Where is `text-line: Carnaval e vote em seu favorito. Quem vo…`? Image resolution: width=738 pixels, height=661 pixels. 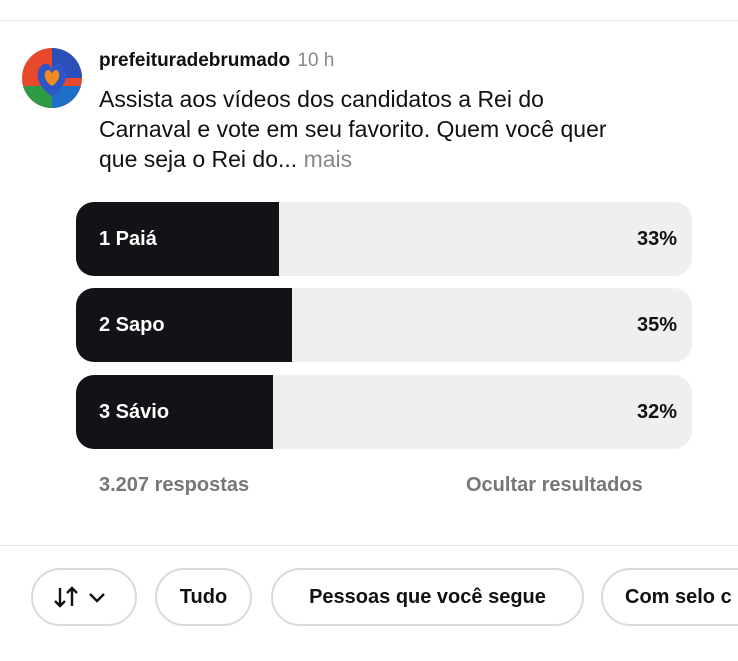
text-line: Carnaval e vote em seu favorito. Quem vo… is located at coordinates (353, 129).